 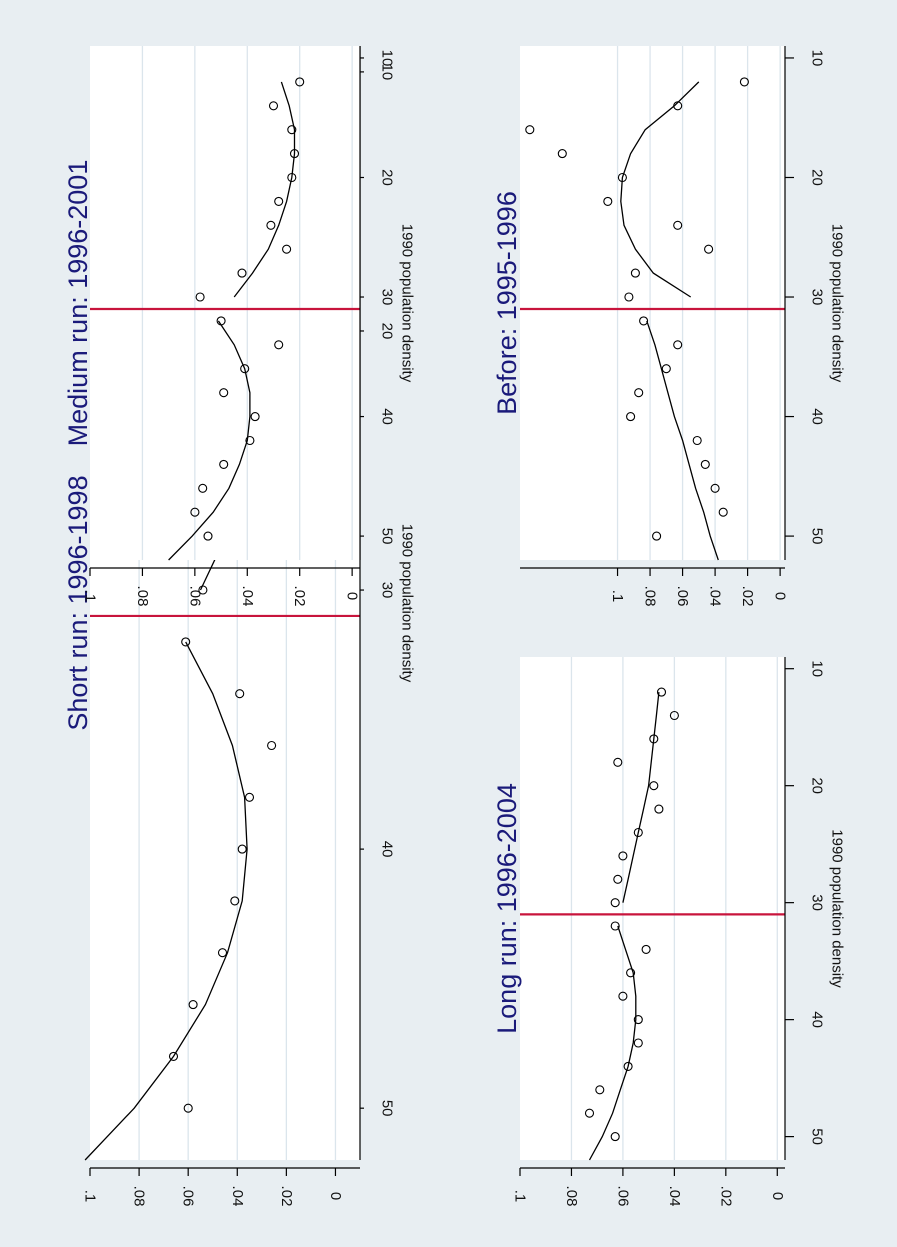 I want to click on x-tick-label: 50, so click(x=387, y=536).